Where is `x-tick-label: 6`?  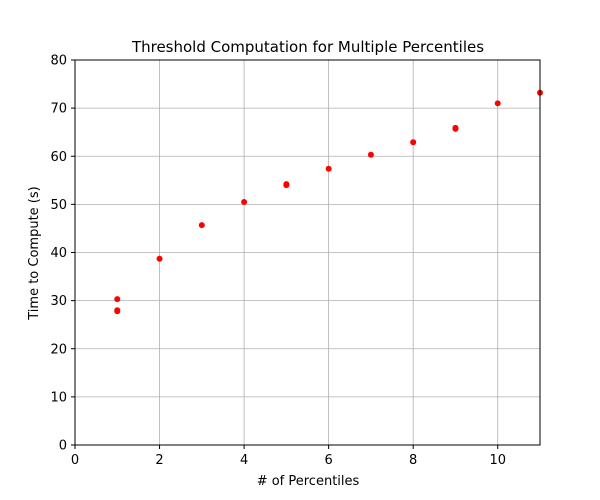 x-tick-label: 6 is located at coordinates (328, 460).